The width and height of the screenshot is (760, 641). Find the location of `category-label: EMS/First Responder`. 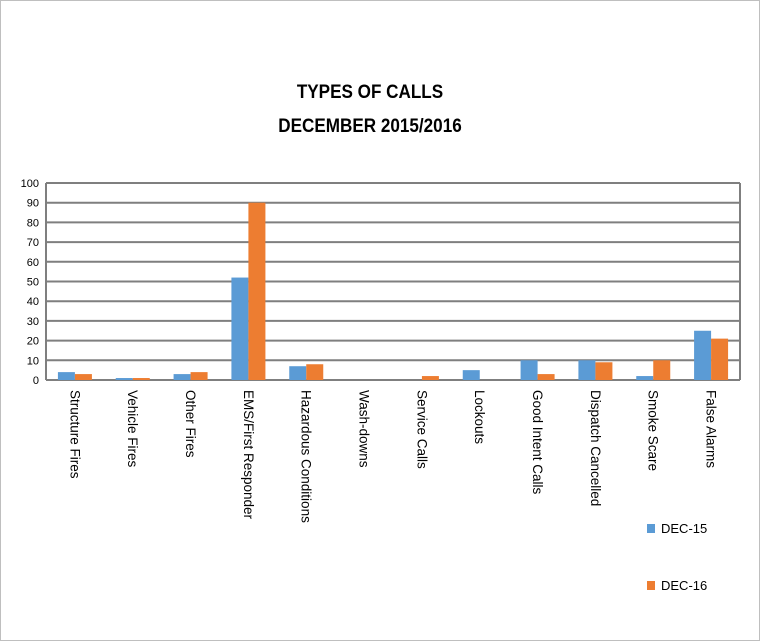

category-label: EMS/First Responder is located at coordinates (248, 455).